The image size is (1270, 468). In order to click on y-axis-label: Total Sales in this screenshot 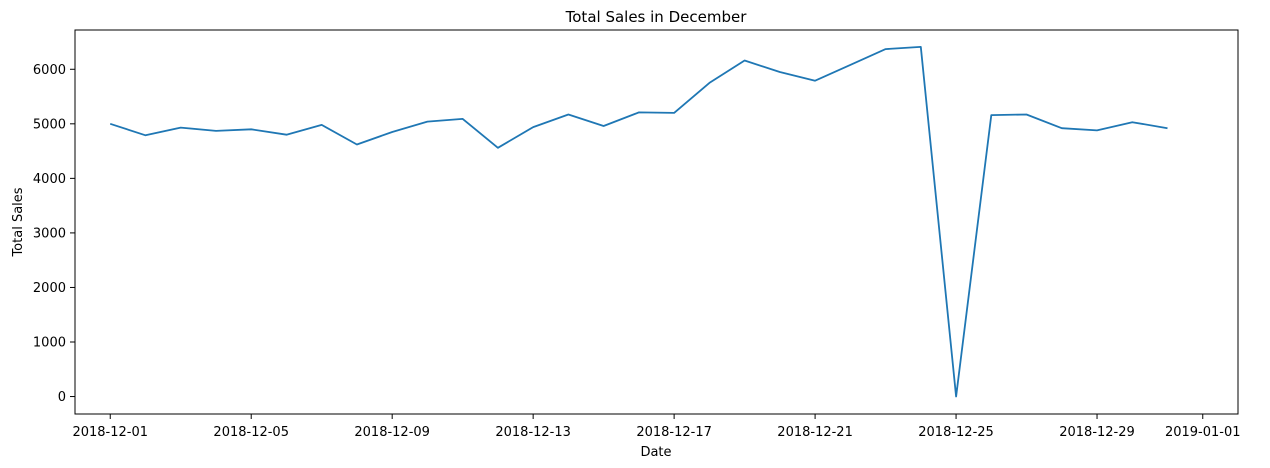, I will do `click(18, 222)`.